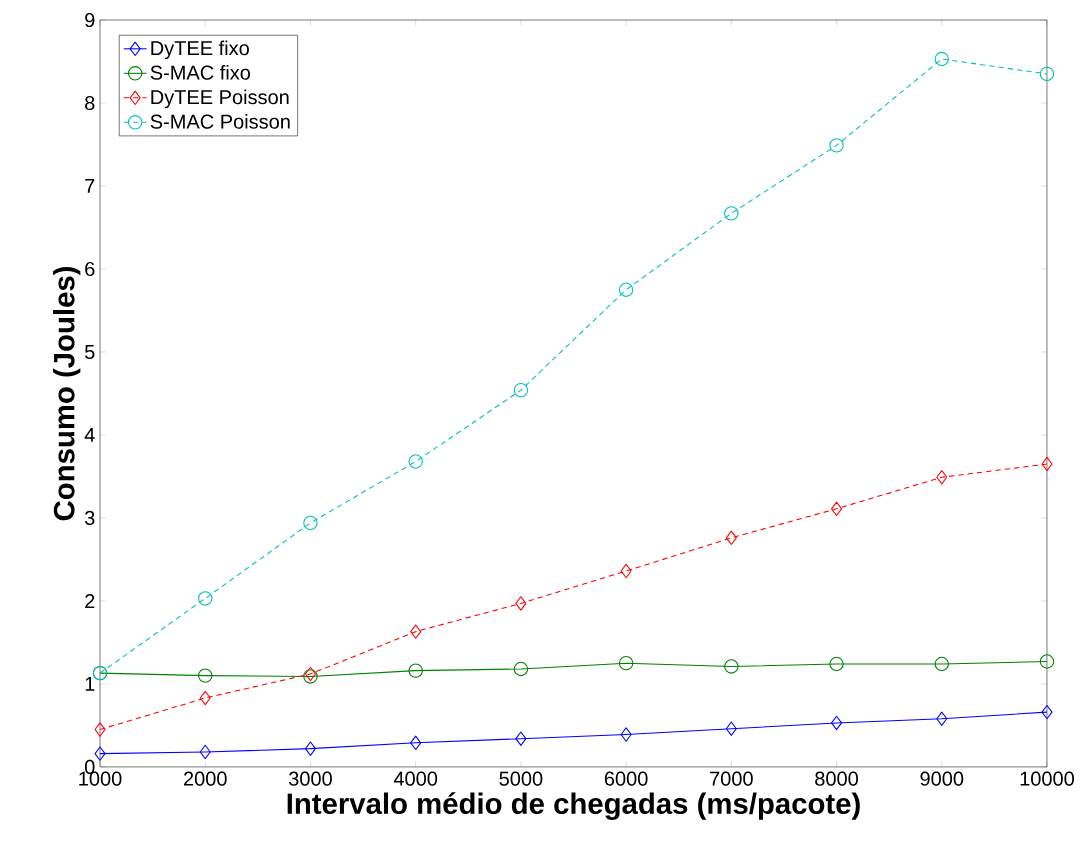 This screenshot has width=1087, height=858. I want to click on y-tick-label: 3, so click(89, 518).